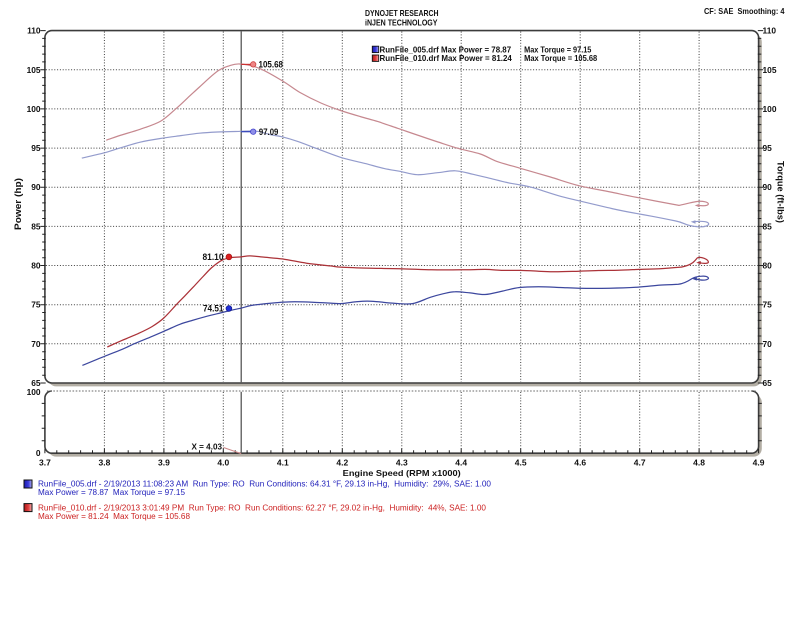 This screenshot has height=619, width=800. Describe the element at coordinates (271, 65) in the screenshot. I see `svg-text: 105.68` at that location.